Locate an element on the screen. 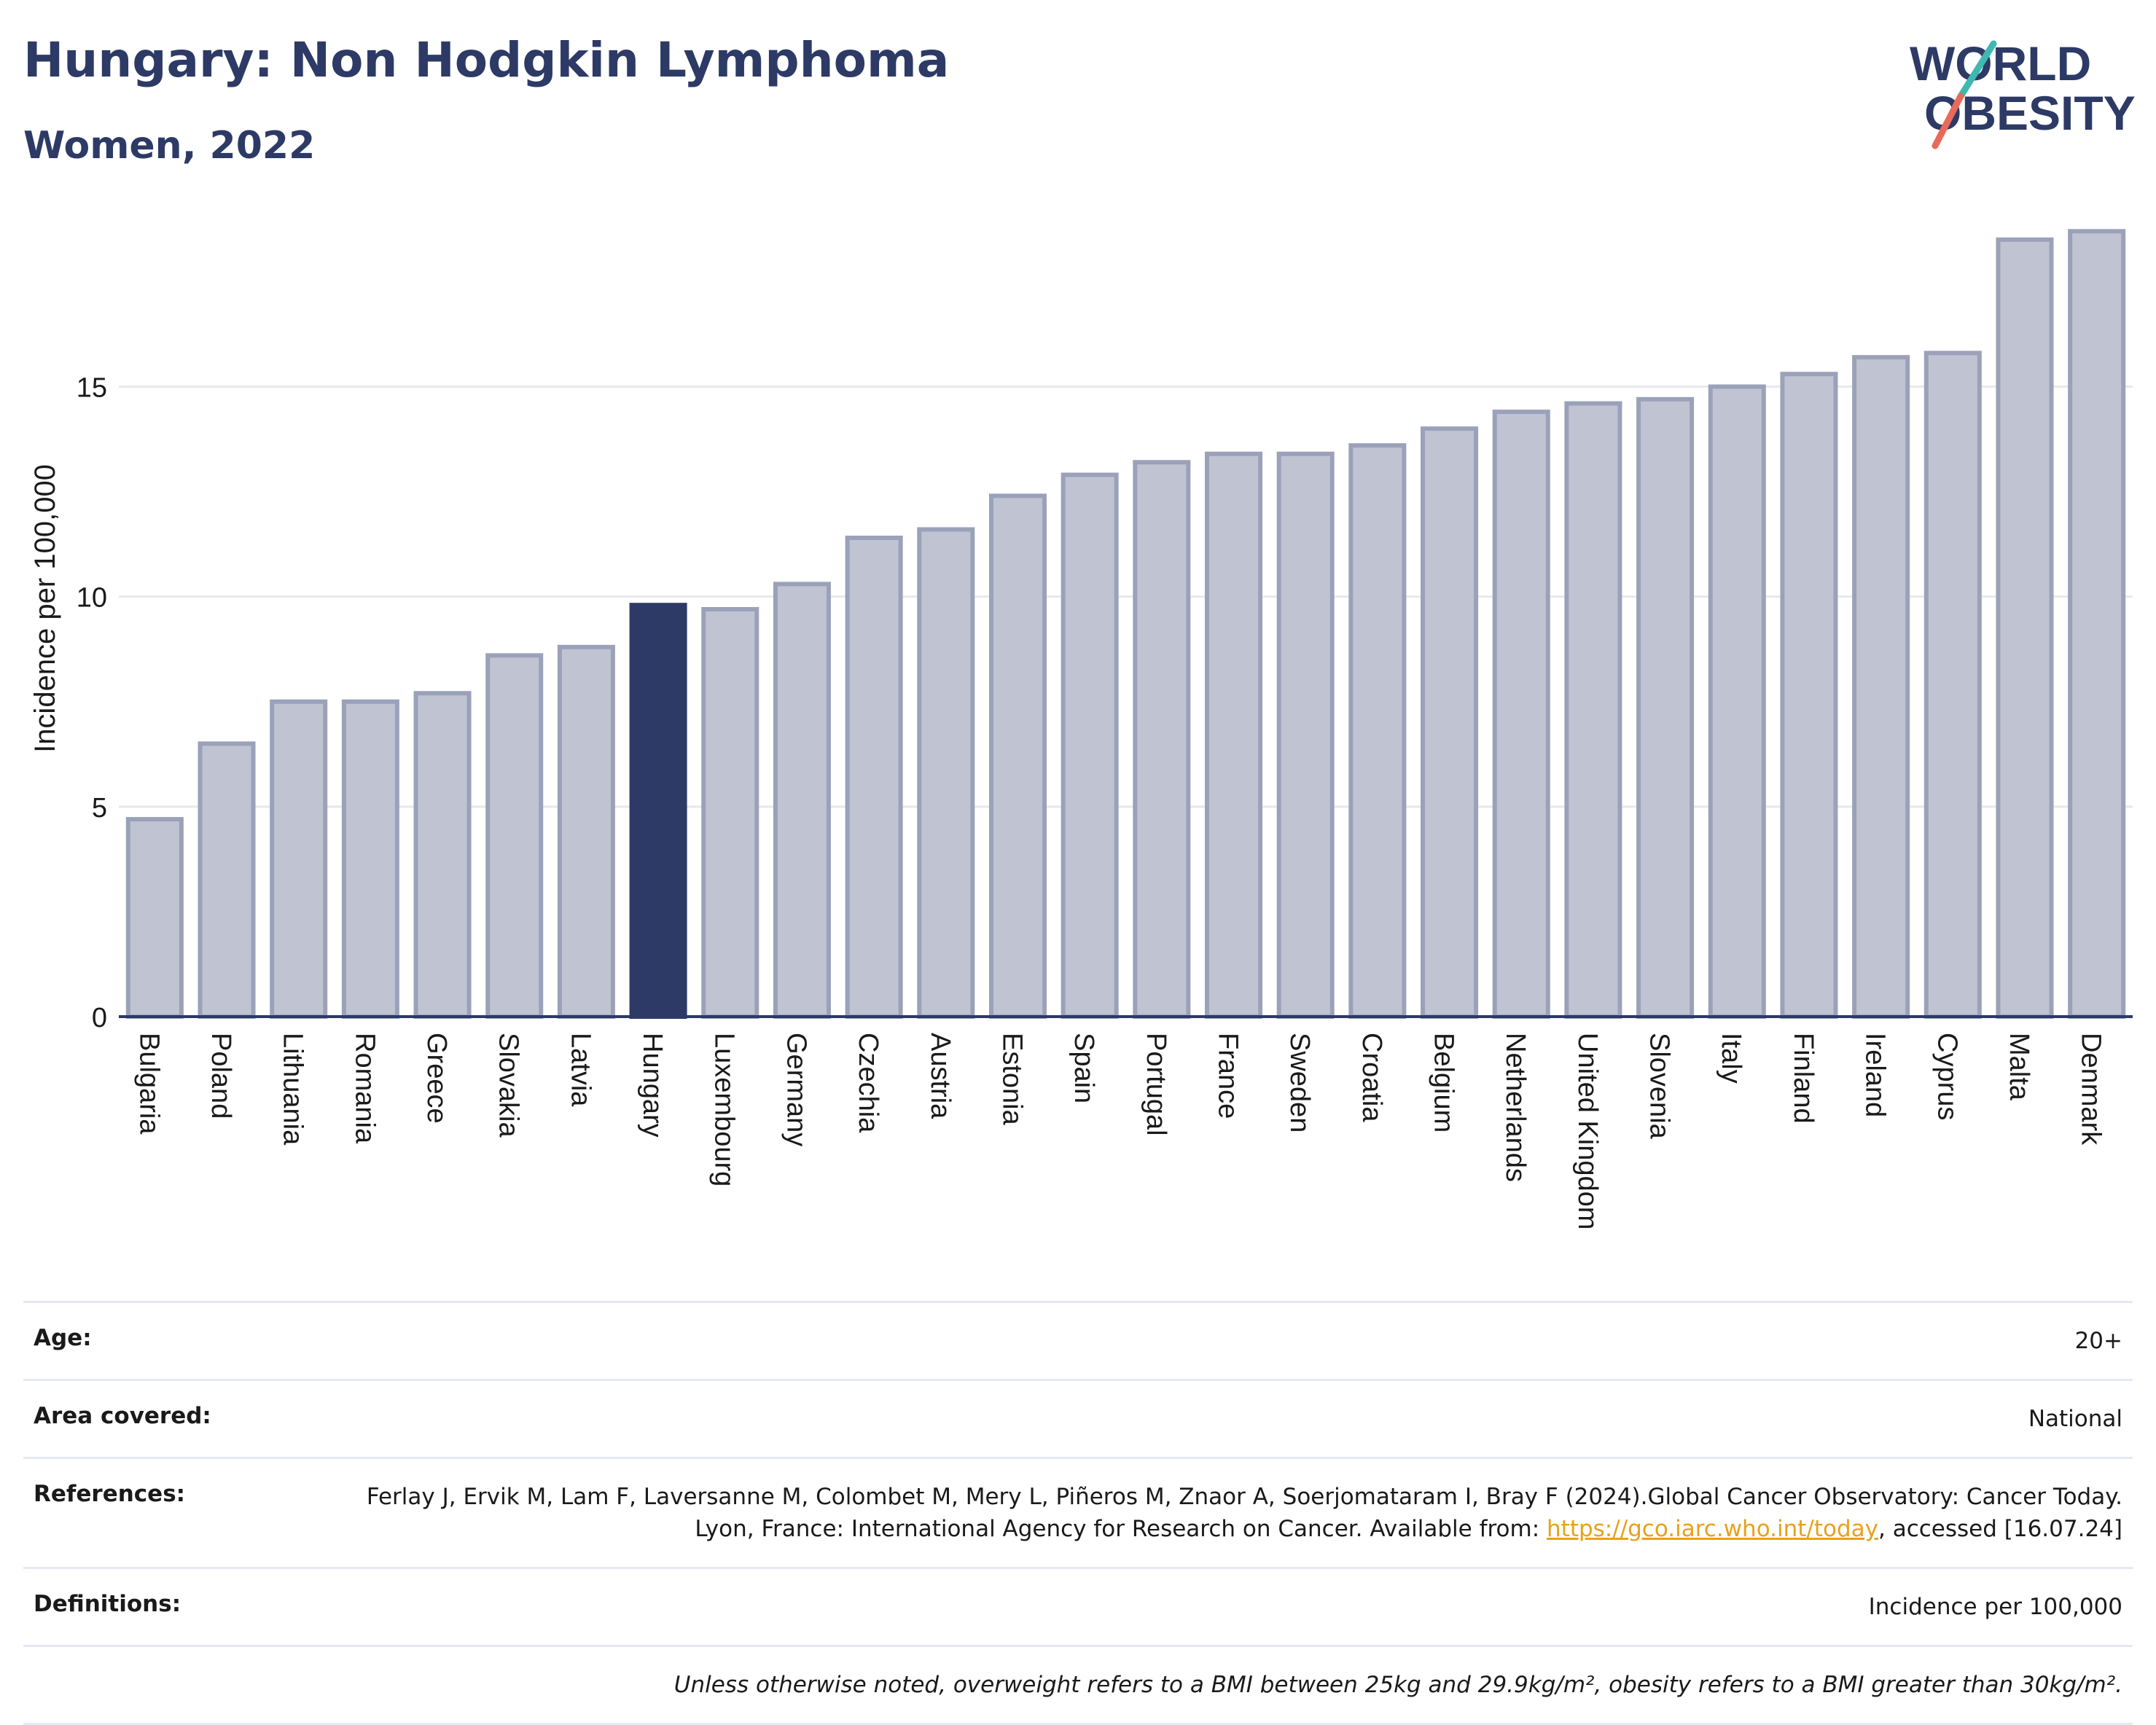  bar-lithuania is located at coordinates (299, 859).